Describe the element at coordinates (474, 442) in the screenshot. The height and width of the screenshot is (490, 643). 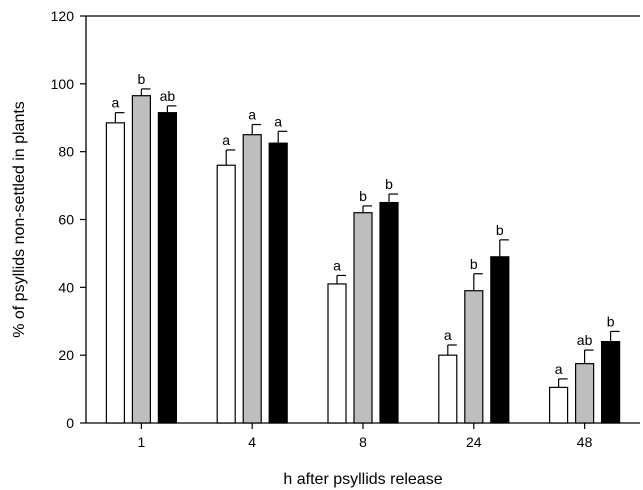
I see `x-tick-label: 24` at that location.